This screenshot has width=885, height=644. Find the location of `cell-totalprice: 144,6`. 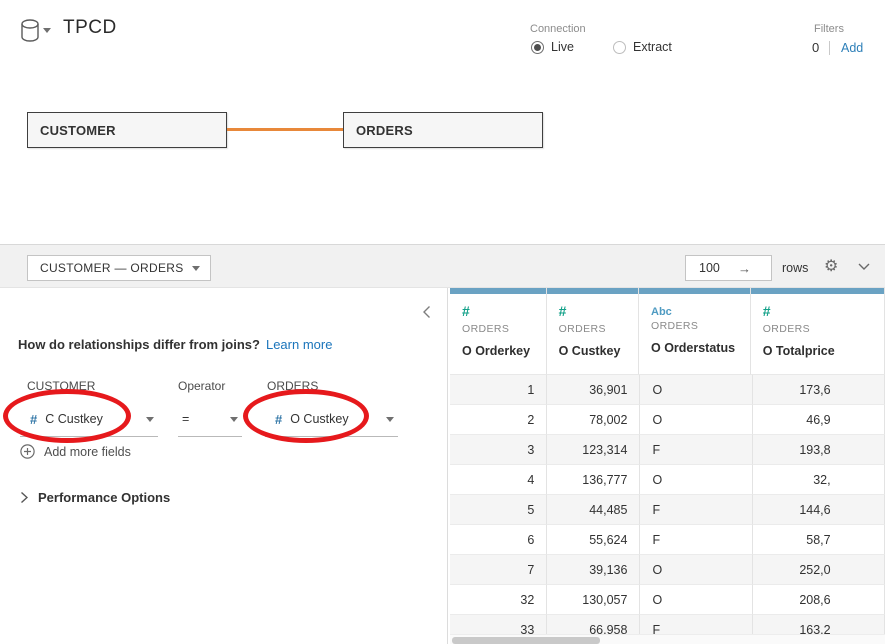

cell-totalprice: 144,6 is located at coordinates (818, 510).